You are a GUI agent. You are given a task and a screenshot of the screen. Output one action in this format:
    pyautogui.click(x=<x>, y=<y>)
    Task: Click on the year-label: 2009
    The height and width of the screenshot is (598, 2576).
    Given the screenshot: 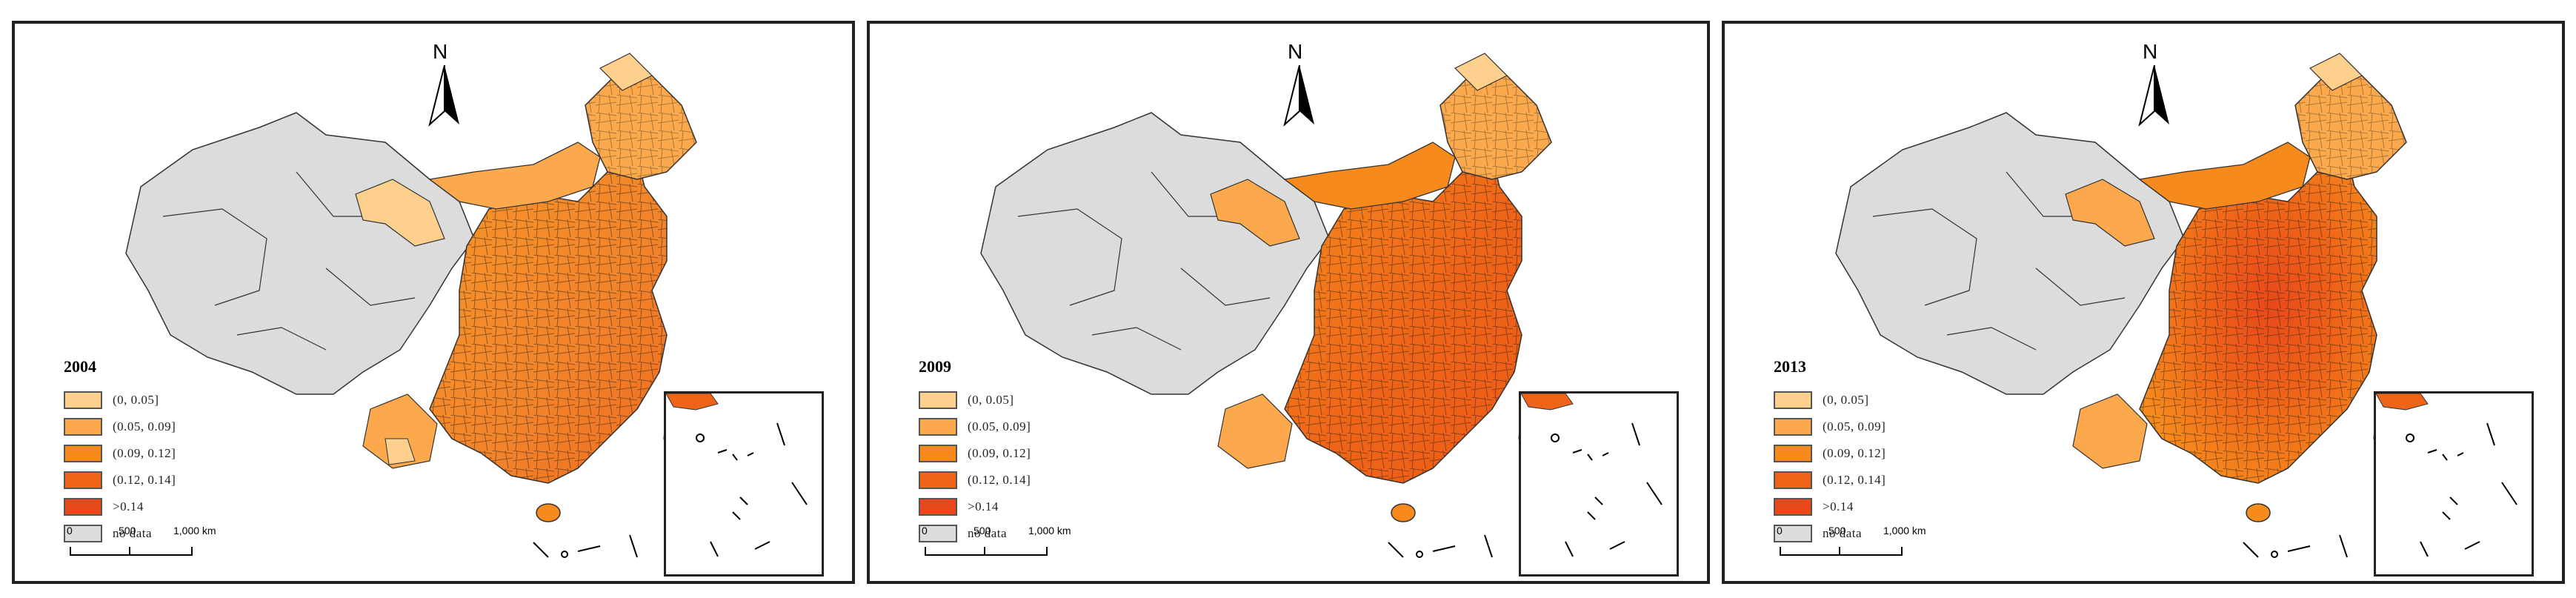 What is the action you would take?
    pyautogui.click(x=935, y=366)
    